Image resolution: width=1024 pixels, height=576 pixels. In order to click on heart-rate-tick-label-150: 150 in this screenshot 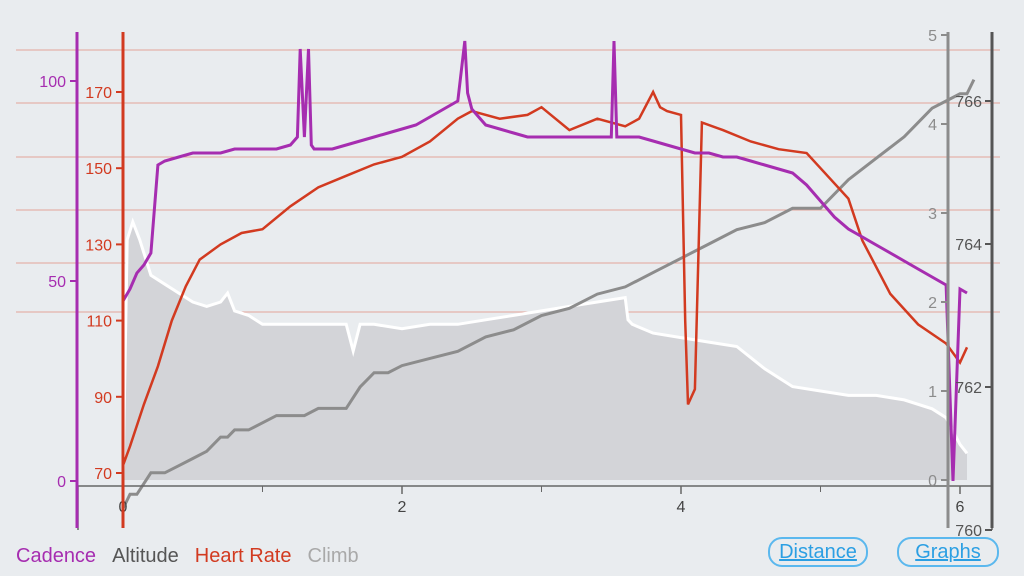, I will do `click(98, 169)`.